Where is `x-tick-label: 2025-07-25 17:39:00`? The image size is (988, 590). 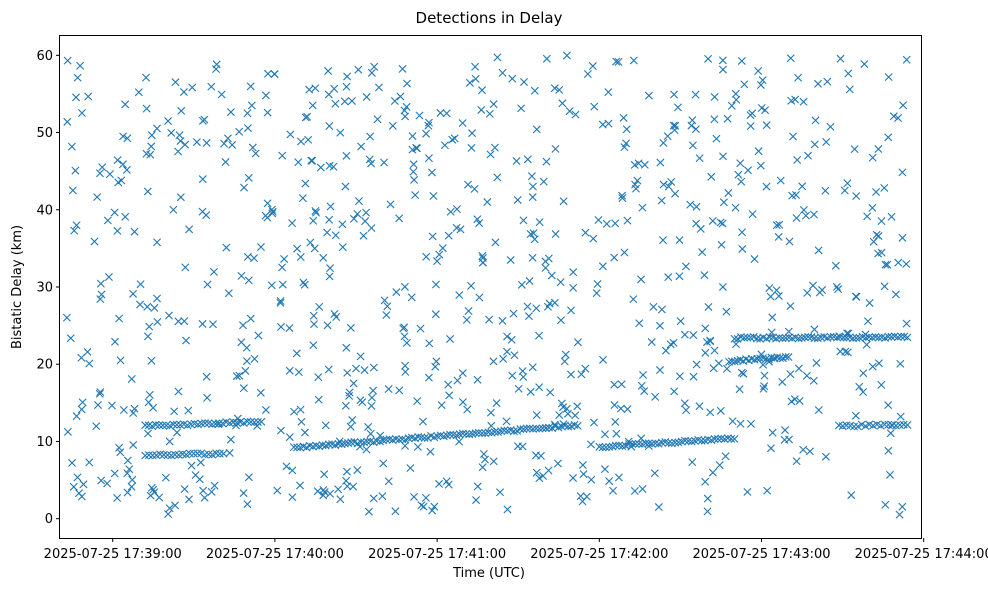 x-tick-label: 2025-07-25 17:39:00 is located at coordinates (113, 554).